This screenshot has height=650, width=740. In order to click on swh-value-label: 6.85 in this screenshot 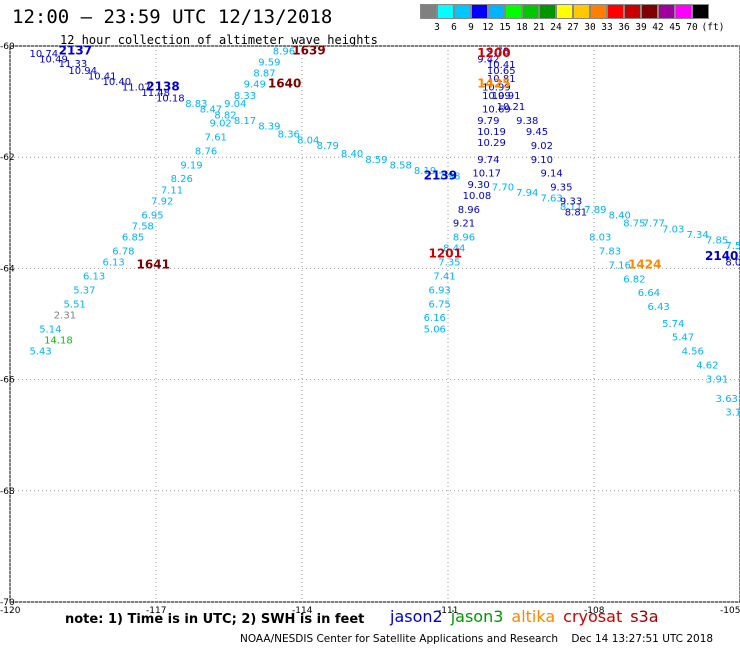, I will do `click(133, 238)`.